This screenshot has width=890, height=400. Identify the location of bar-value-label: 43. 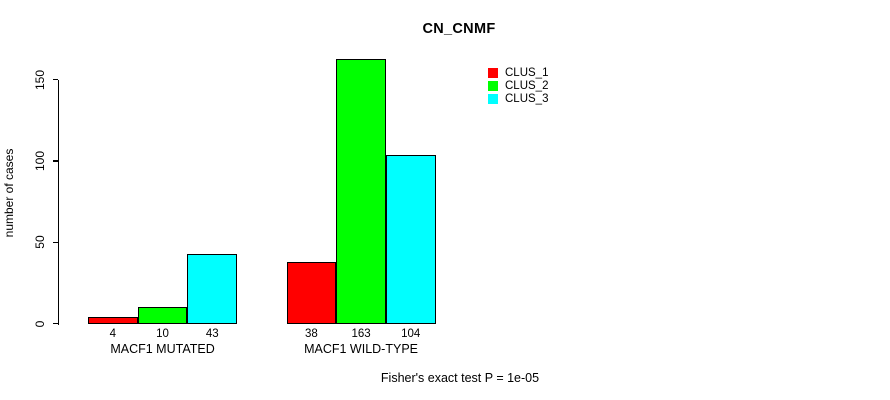
(212, 334).